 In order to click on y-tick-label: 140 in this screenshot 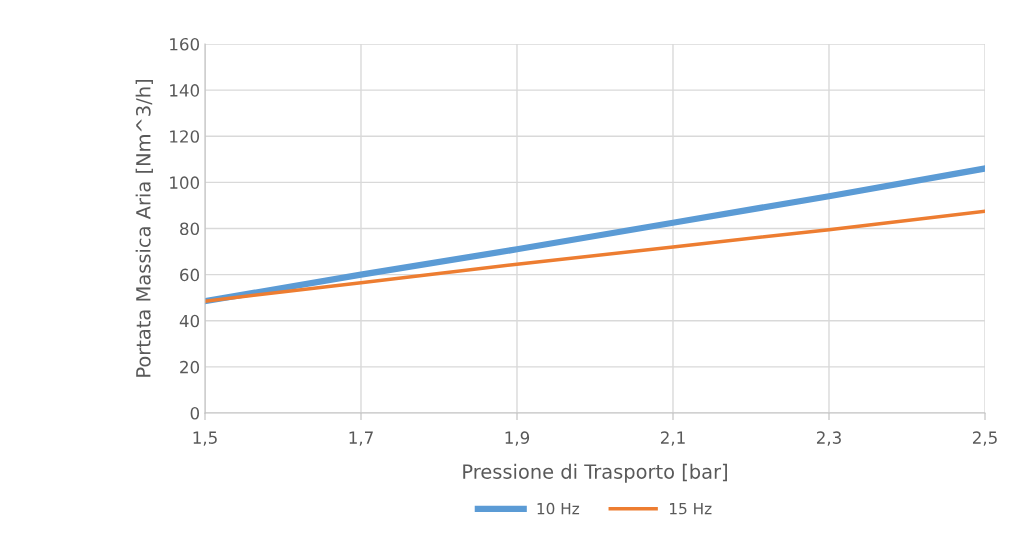, I will do `click(185, 90)`.